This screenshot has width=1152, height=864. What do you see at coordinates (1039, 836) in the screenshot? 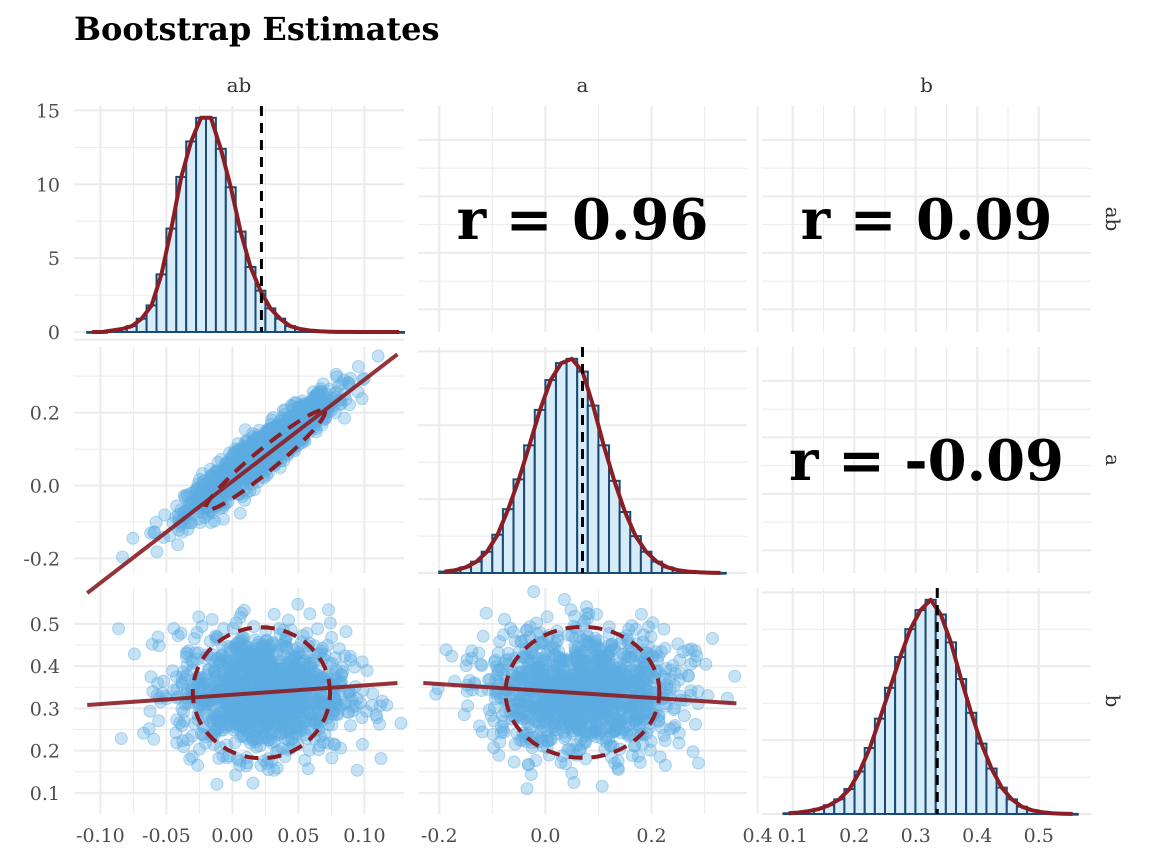
I see `x-tick-label: 0.5` at bounding box center [1039, 836].